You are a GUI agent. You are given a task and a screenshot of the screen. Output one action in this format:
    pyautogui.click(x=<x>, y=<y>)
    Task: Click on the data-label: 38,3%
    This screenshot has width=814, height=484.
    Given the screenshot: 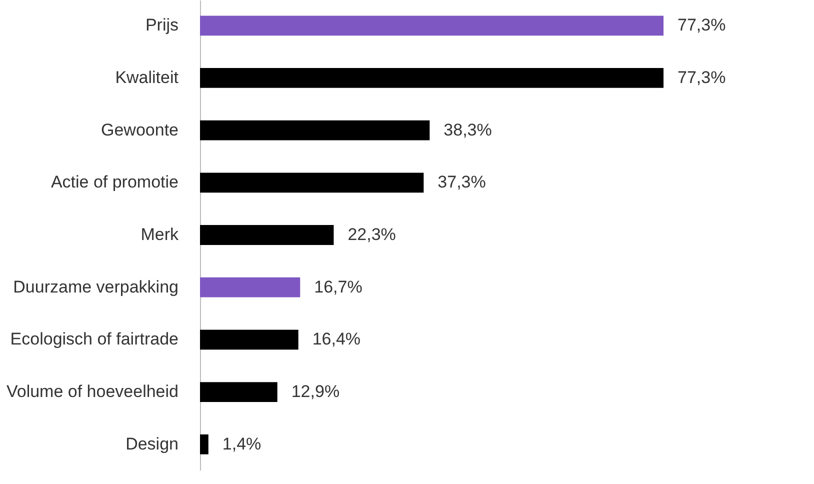 What is the action you would take?
    pyautogui.click(x=468, y=130)
    